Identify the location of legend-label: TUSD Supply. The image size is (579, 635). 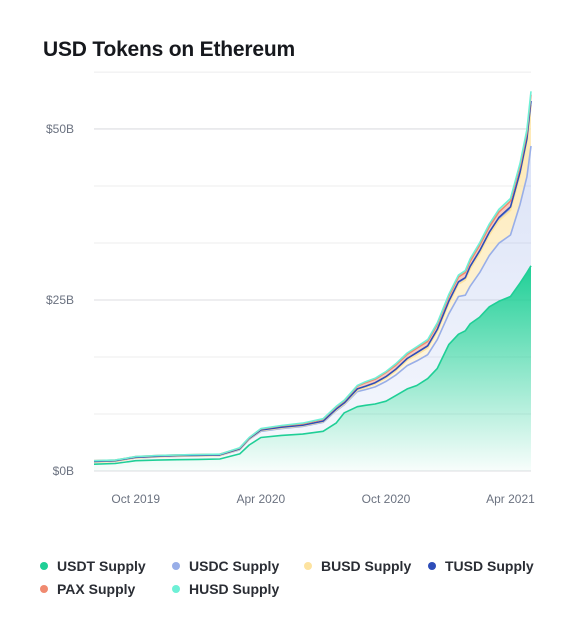
(489, 566).